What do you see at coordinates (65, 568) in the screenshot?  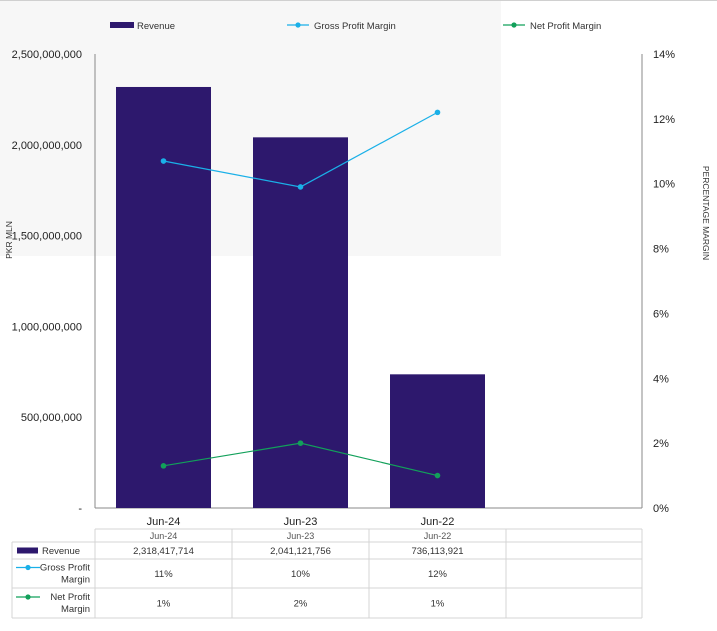 I see `table-row-label: Gross Profit` at bounding box center [65, 568].